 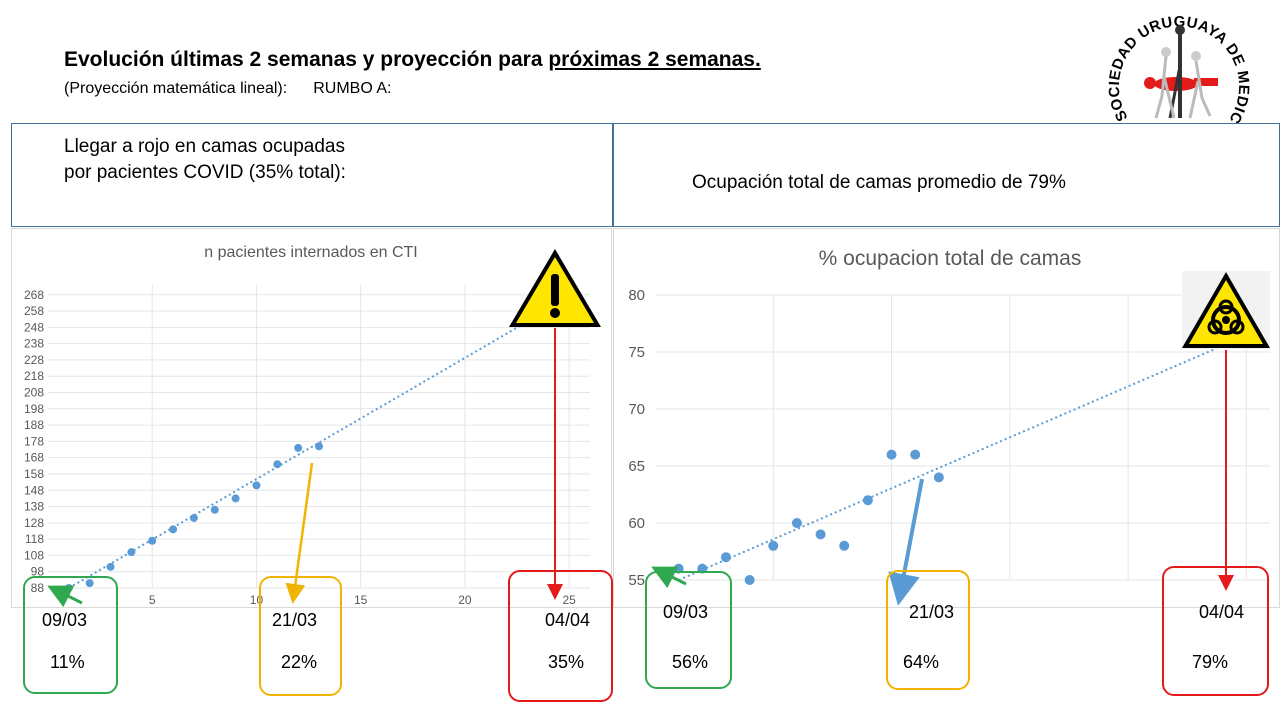 What do you see at coordinates (34, 555) in the screenshot?
I see `y-tick-label: 108` at bounding box center [34, 555].